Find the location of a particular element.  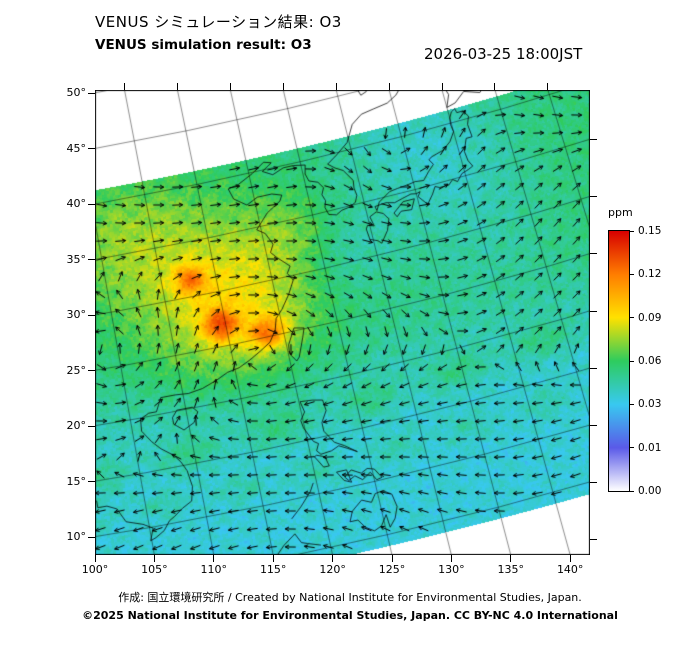

lon-tick-label: 140° is located at coordinates (570, 569).